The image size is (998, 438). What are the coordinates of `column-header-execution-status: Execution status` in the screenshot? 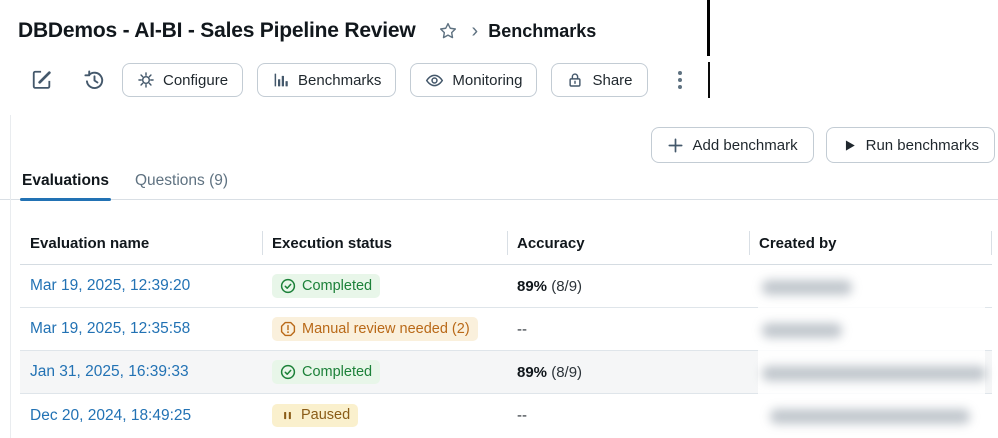 It's located at (384, 243).